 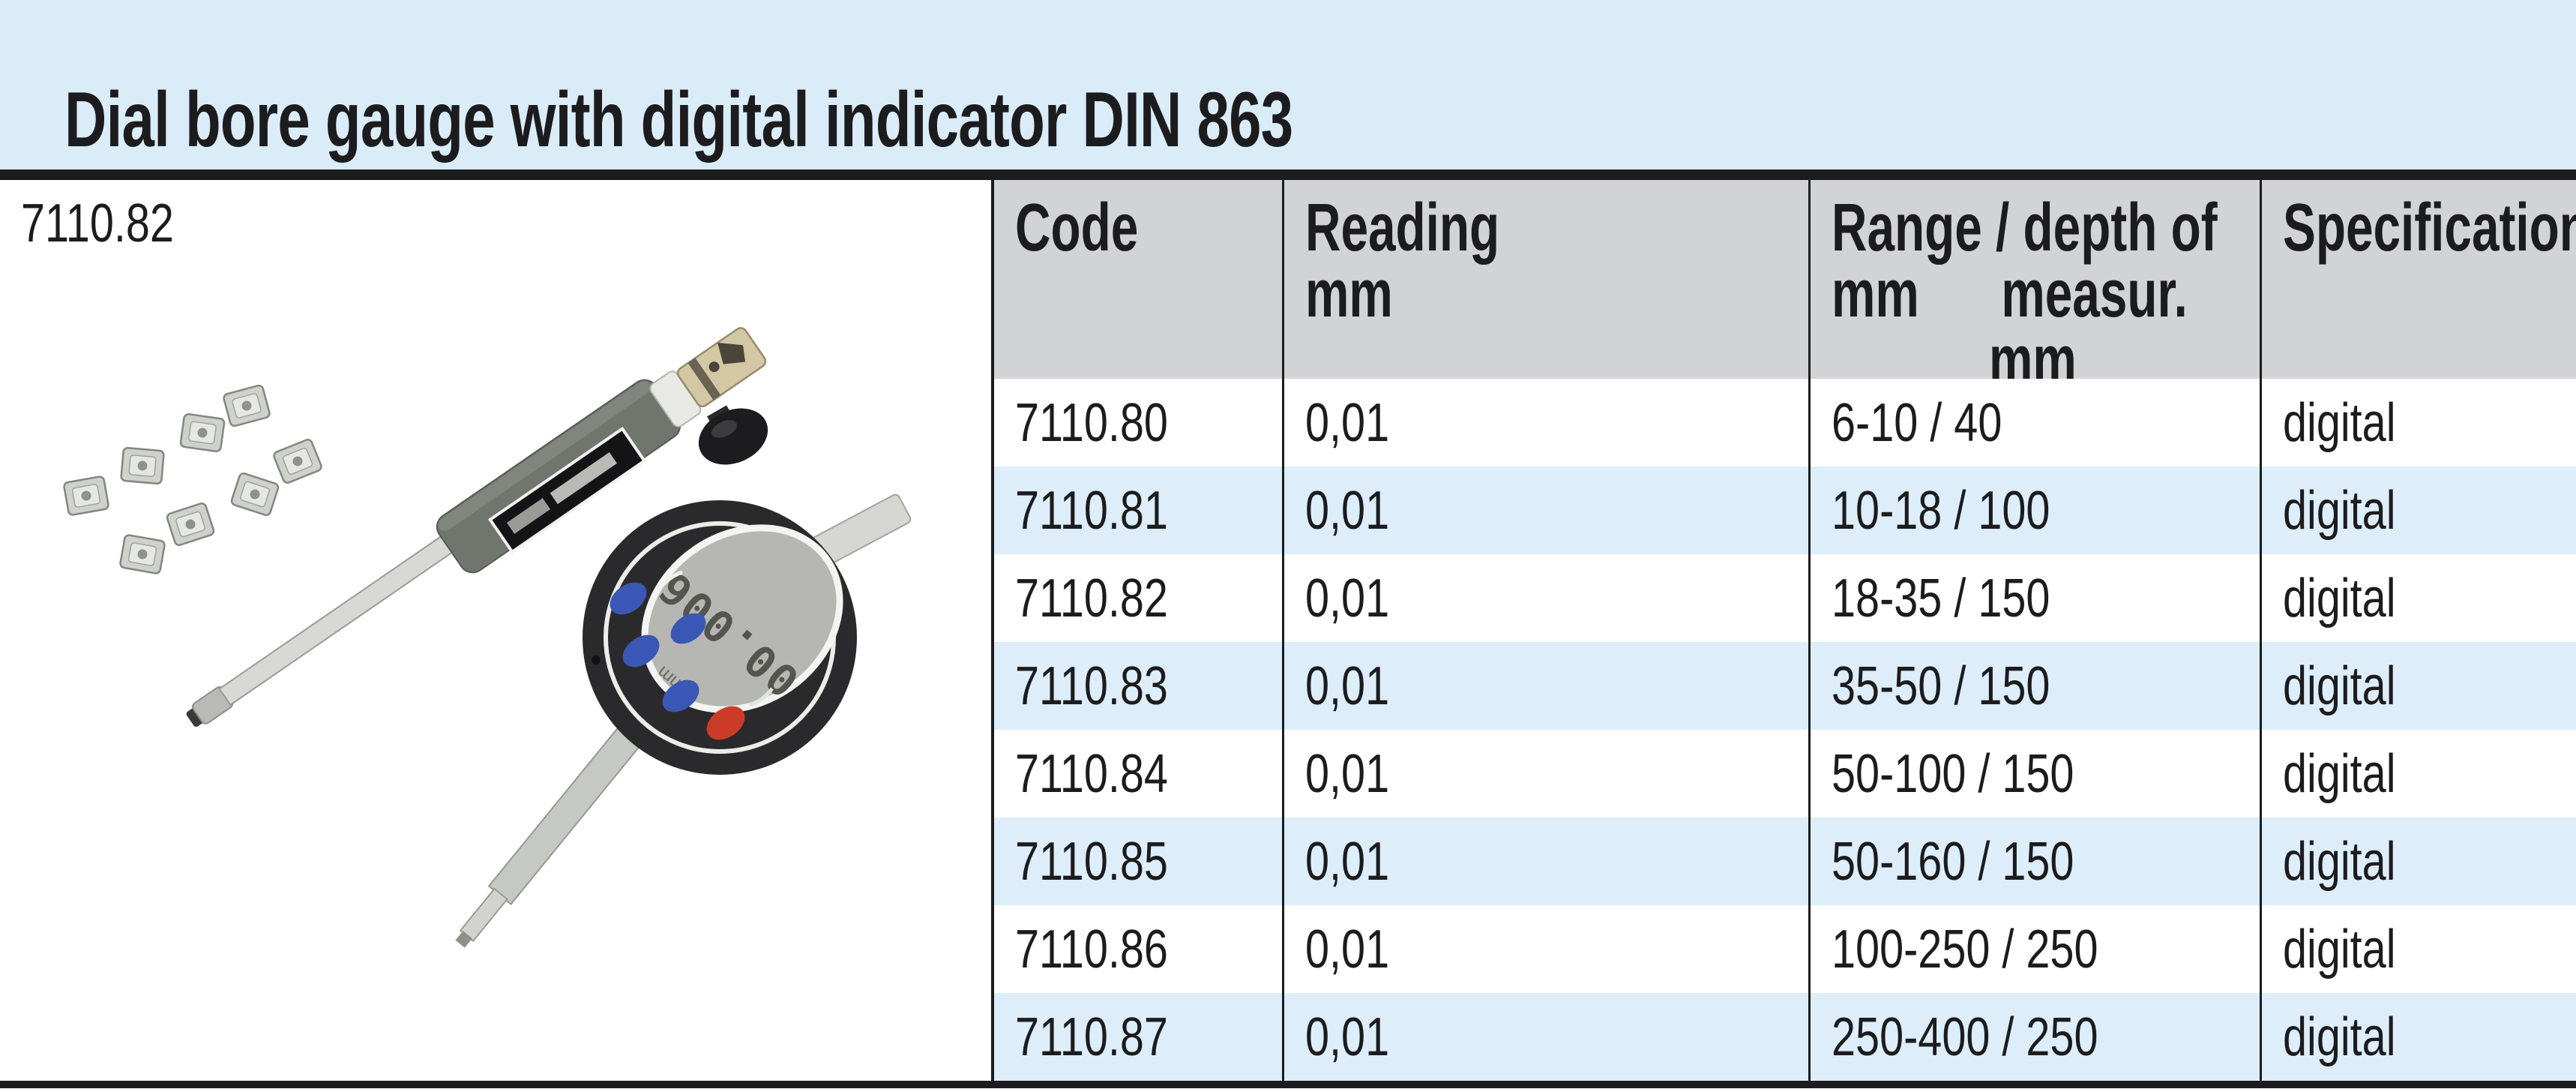 I want to click on table-row: 7110.80 0,01 6-10 / 40 digital, so click(x=1785, y=422).